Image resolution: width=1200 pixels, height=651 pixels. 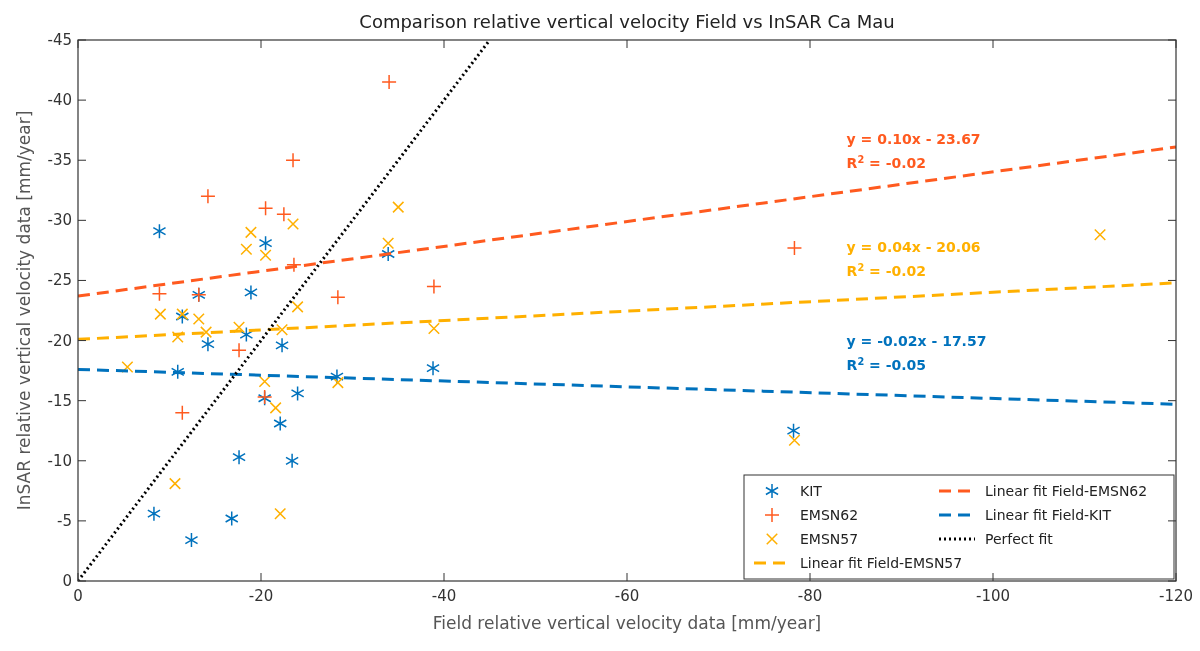 I want to click on y-tick-label: 0, so click(x=67, y=581).